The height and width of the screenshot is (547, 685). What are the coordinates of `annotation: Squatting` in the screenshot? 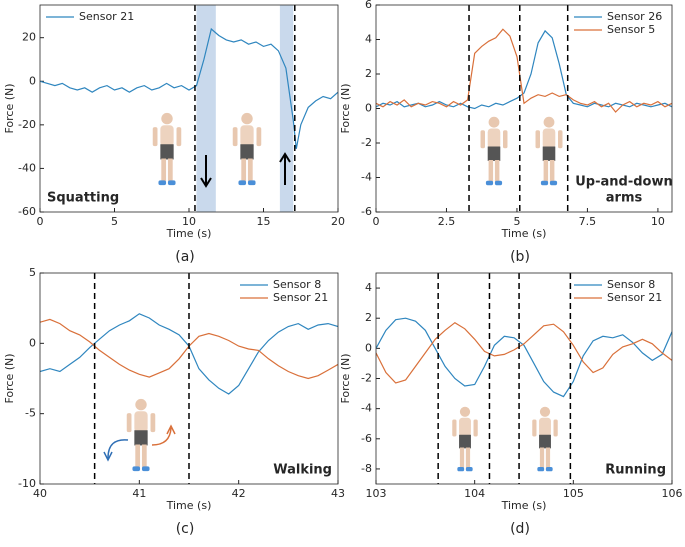 It's located at (83, 198).